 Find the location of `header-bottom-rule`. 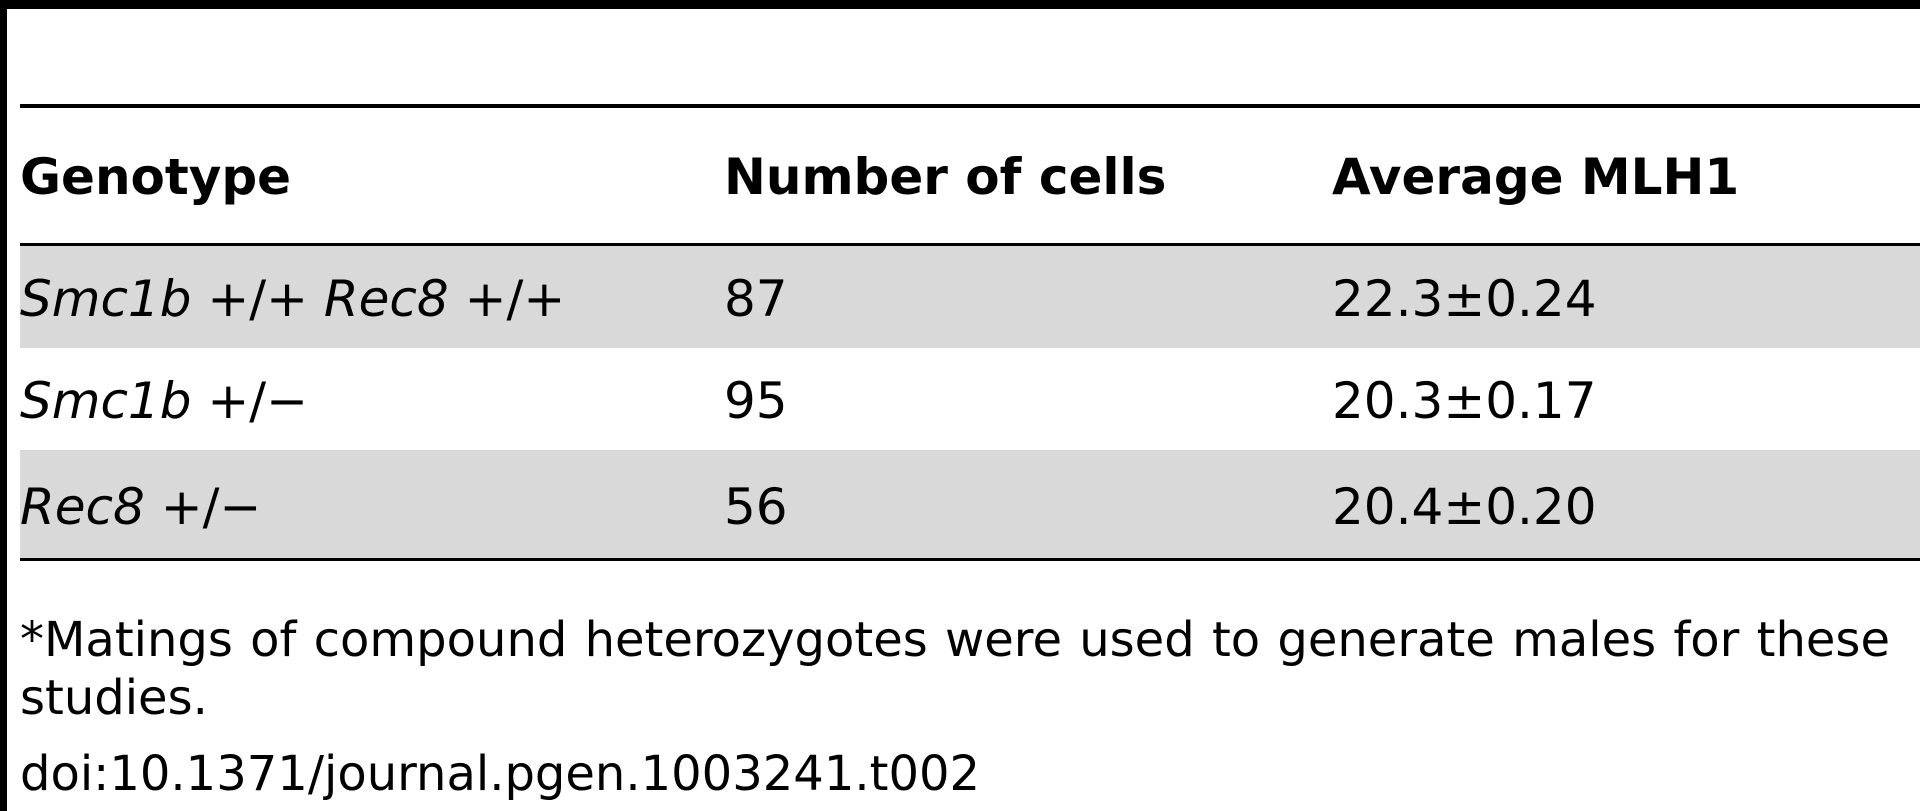

header-bottom-rule is located at coordinates (970, 244).